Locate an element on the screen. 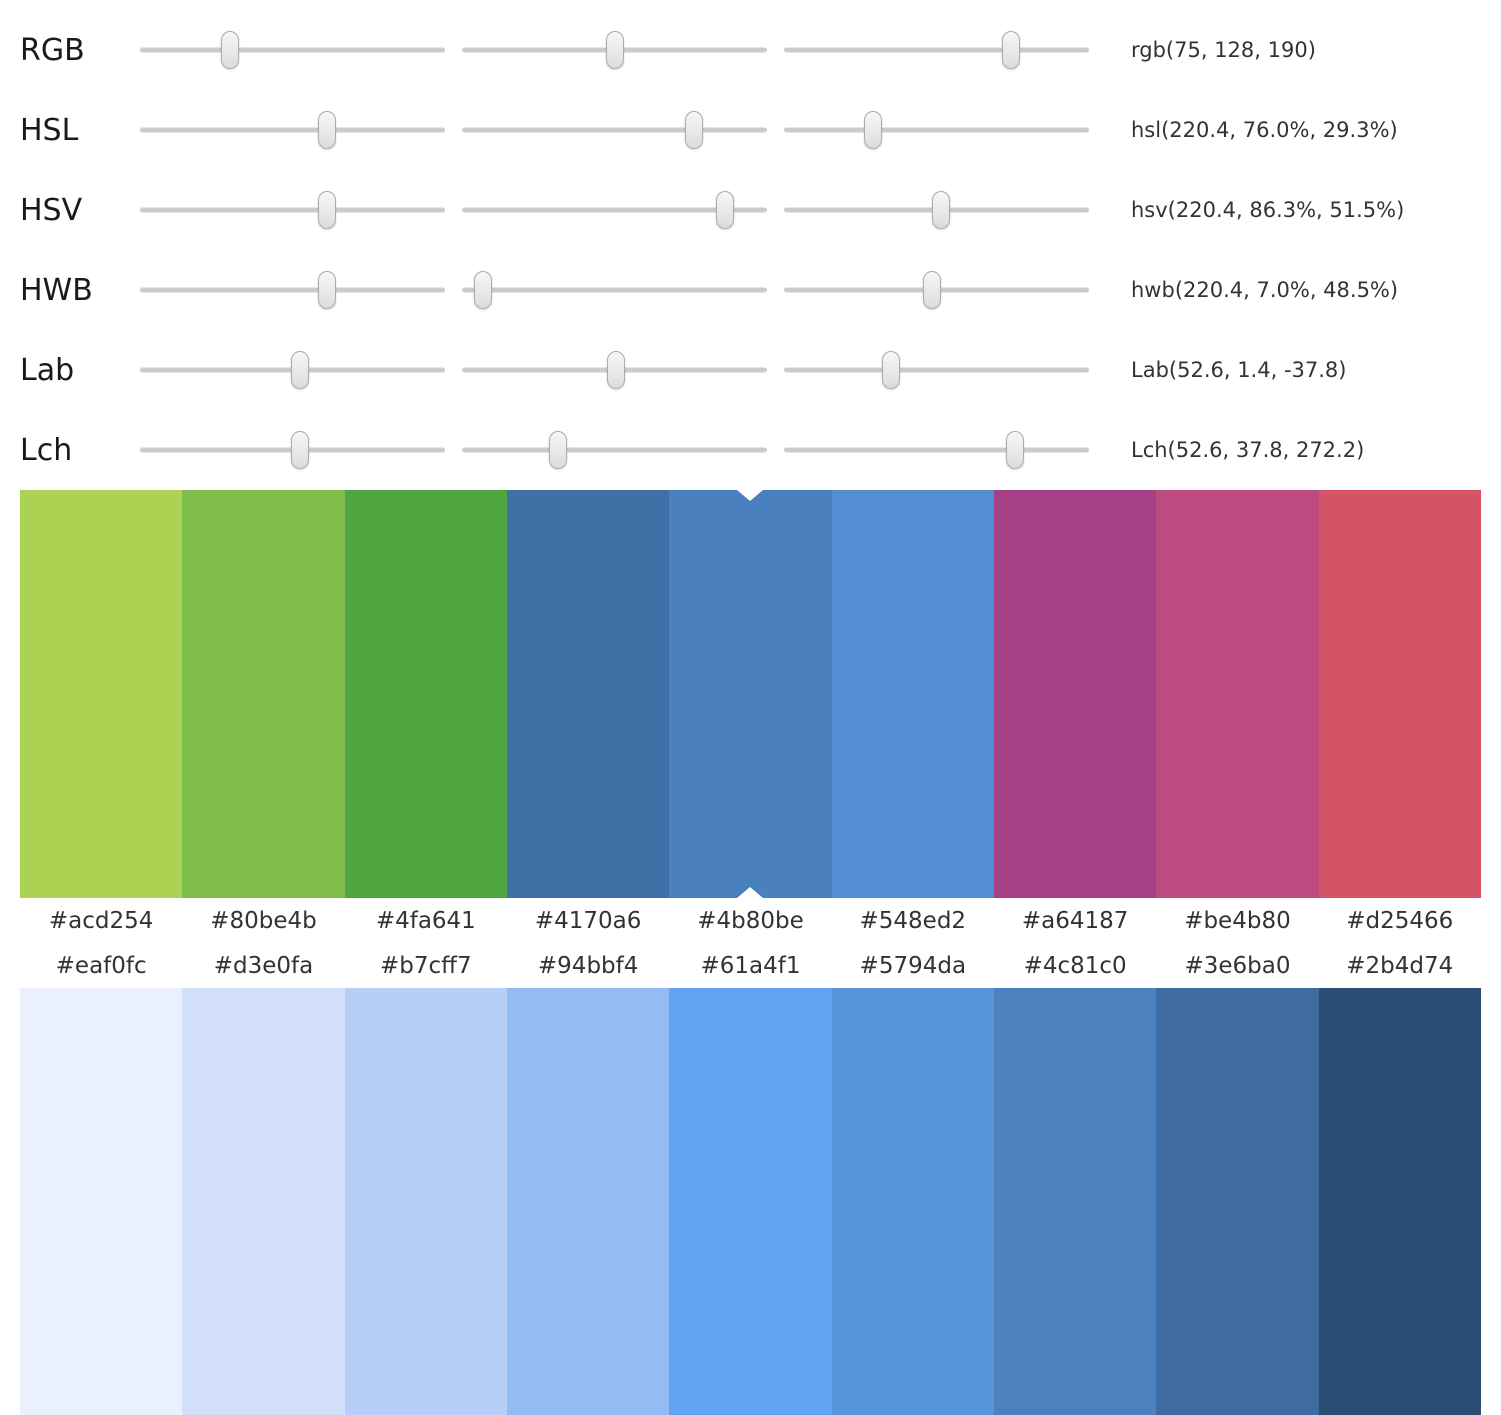 Image resolution: width=1501 pixels, height=1415 pixels. slider-row-value: Lch(52.6, 37.8, 272.2) is located at coordinates (1248, 450).